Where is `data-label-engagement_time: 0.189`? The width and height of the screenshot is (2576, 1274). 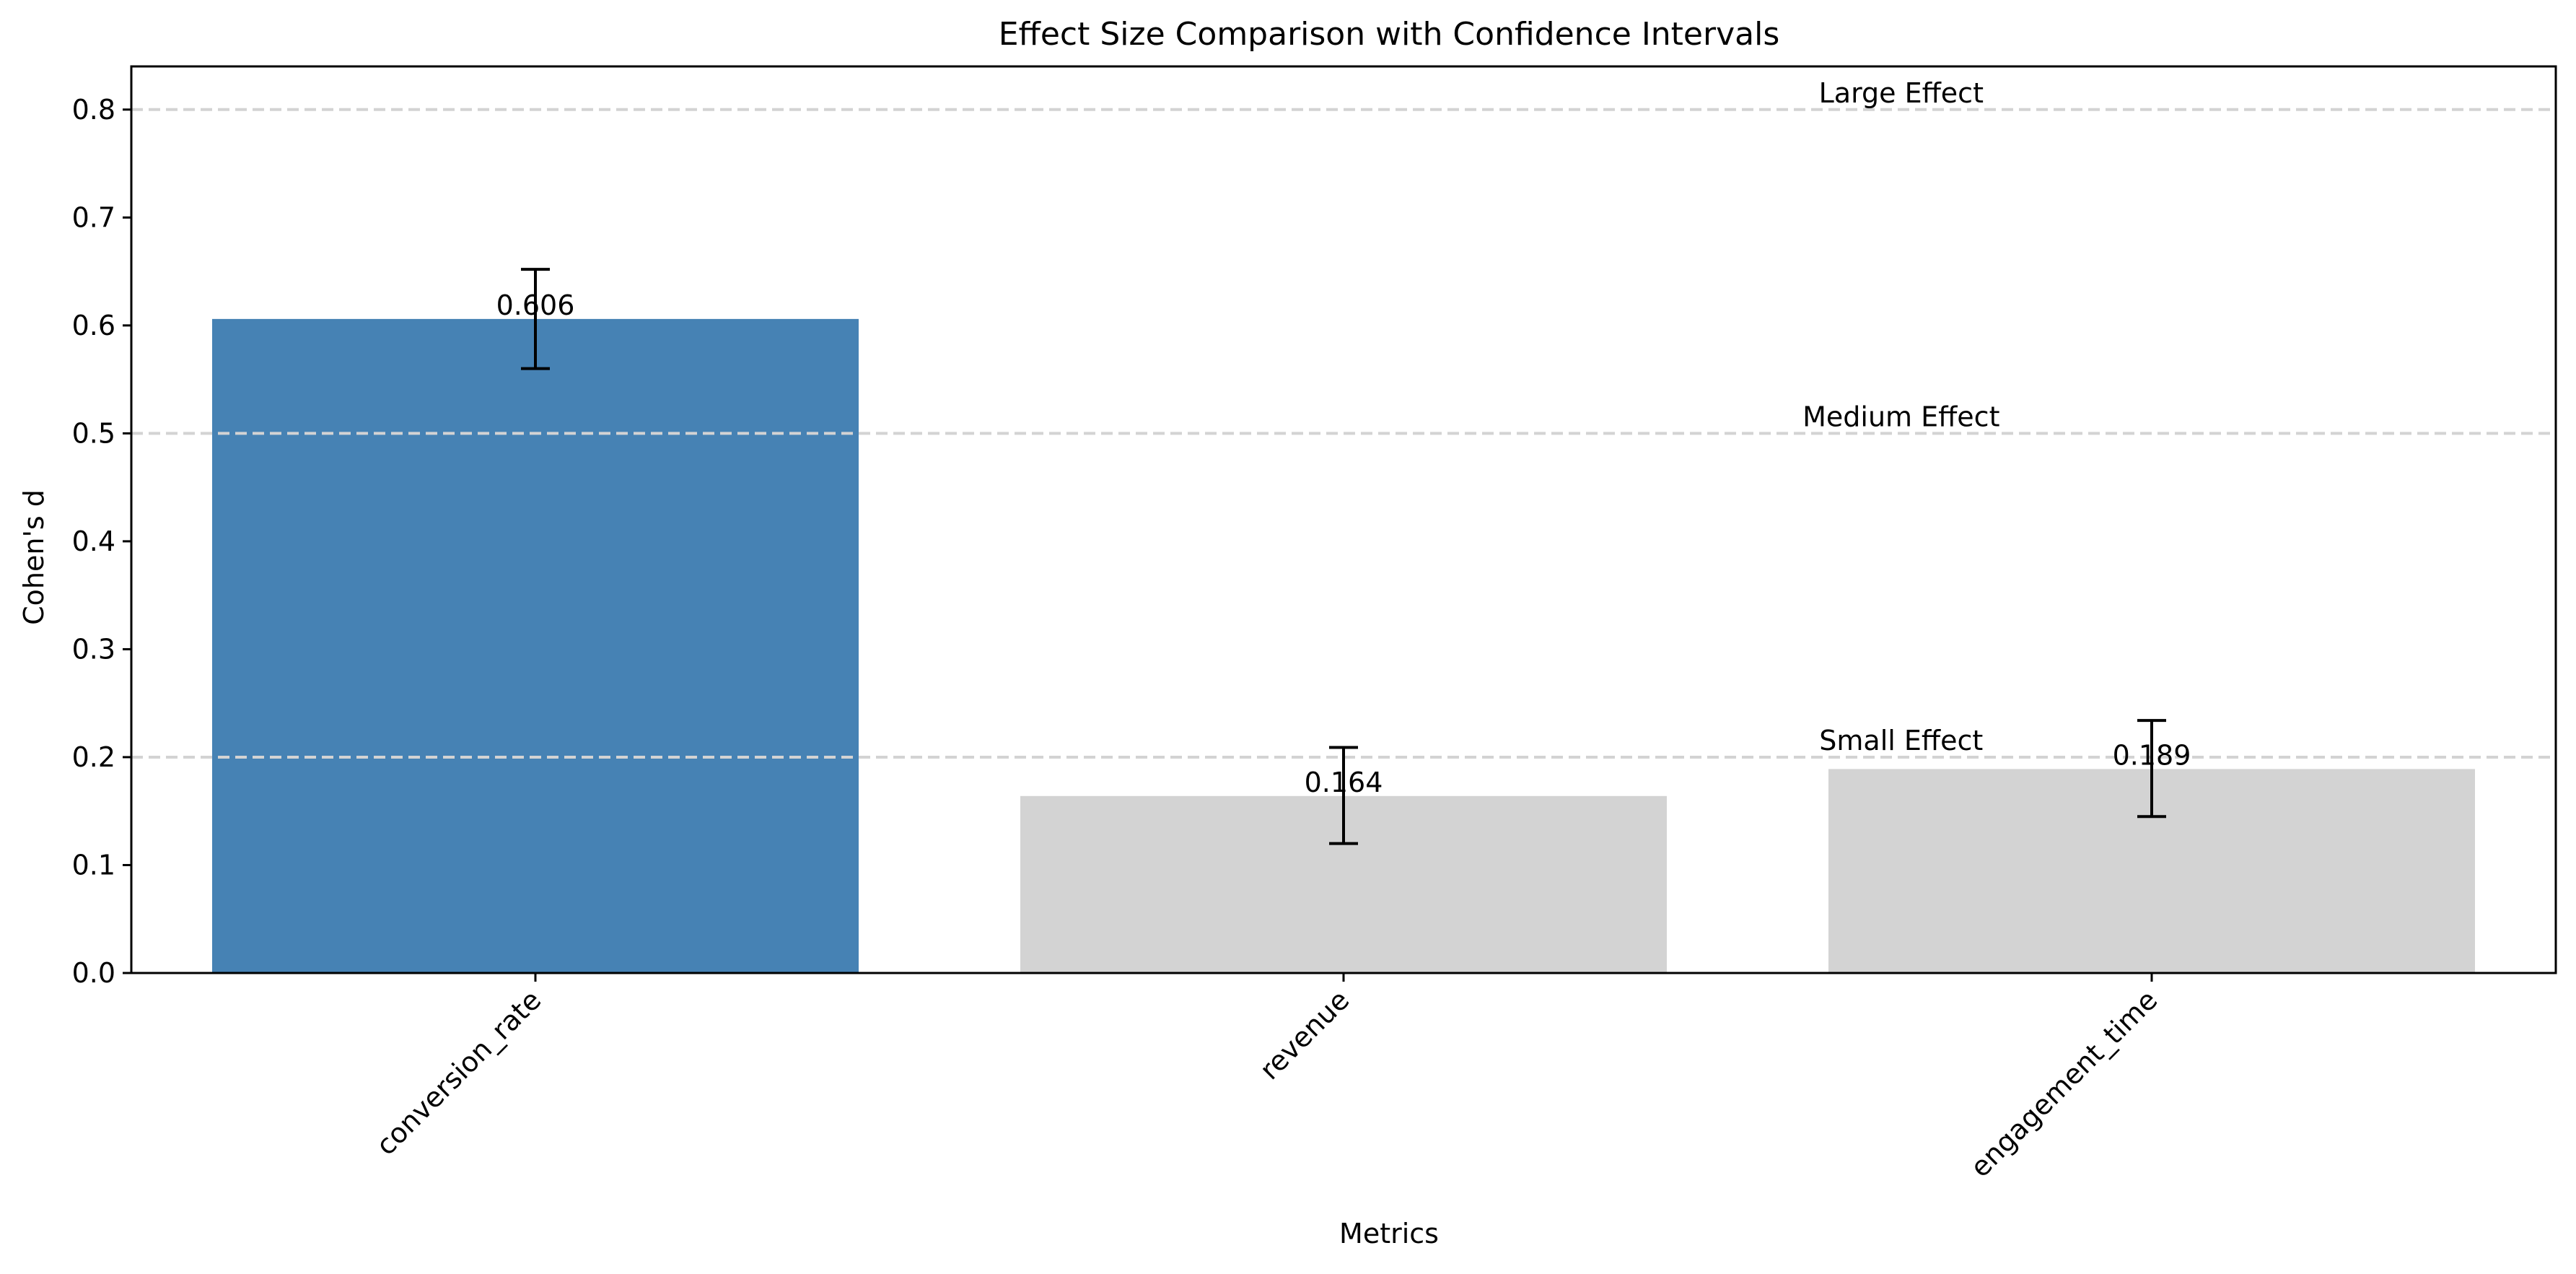 data-label-engagement_time: 0.189 is located at coordinates (2152, 755).